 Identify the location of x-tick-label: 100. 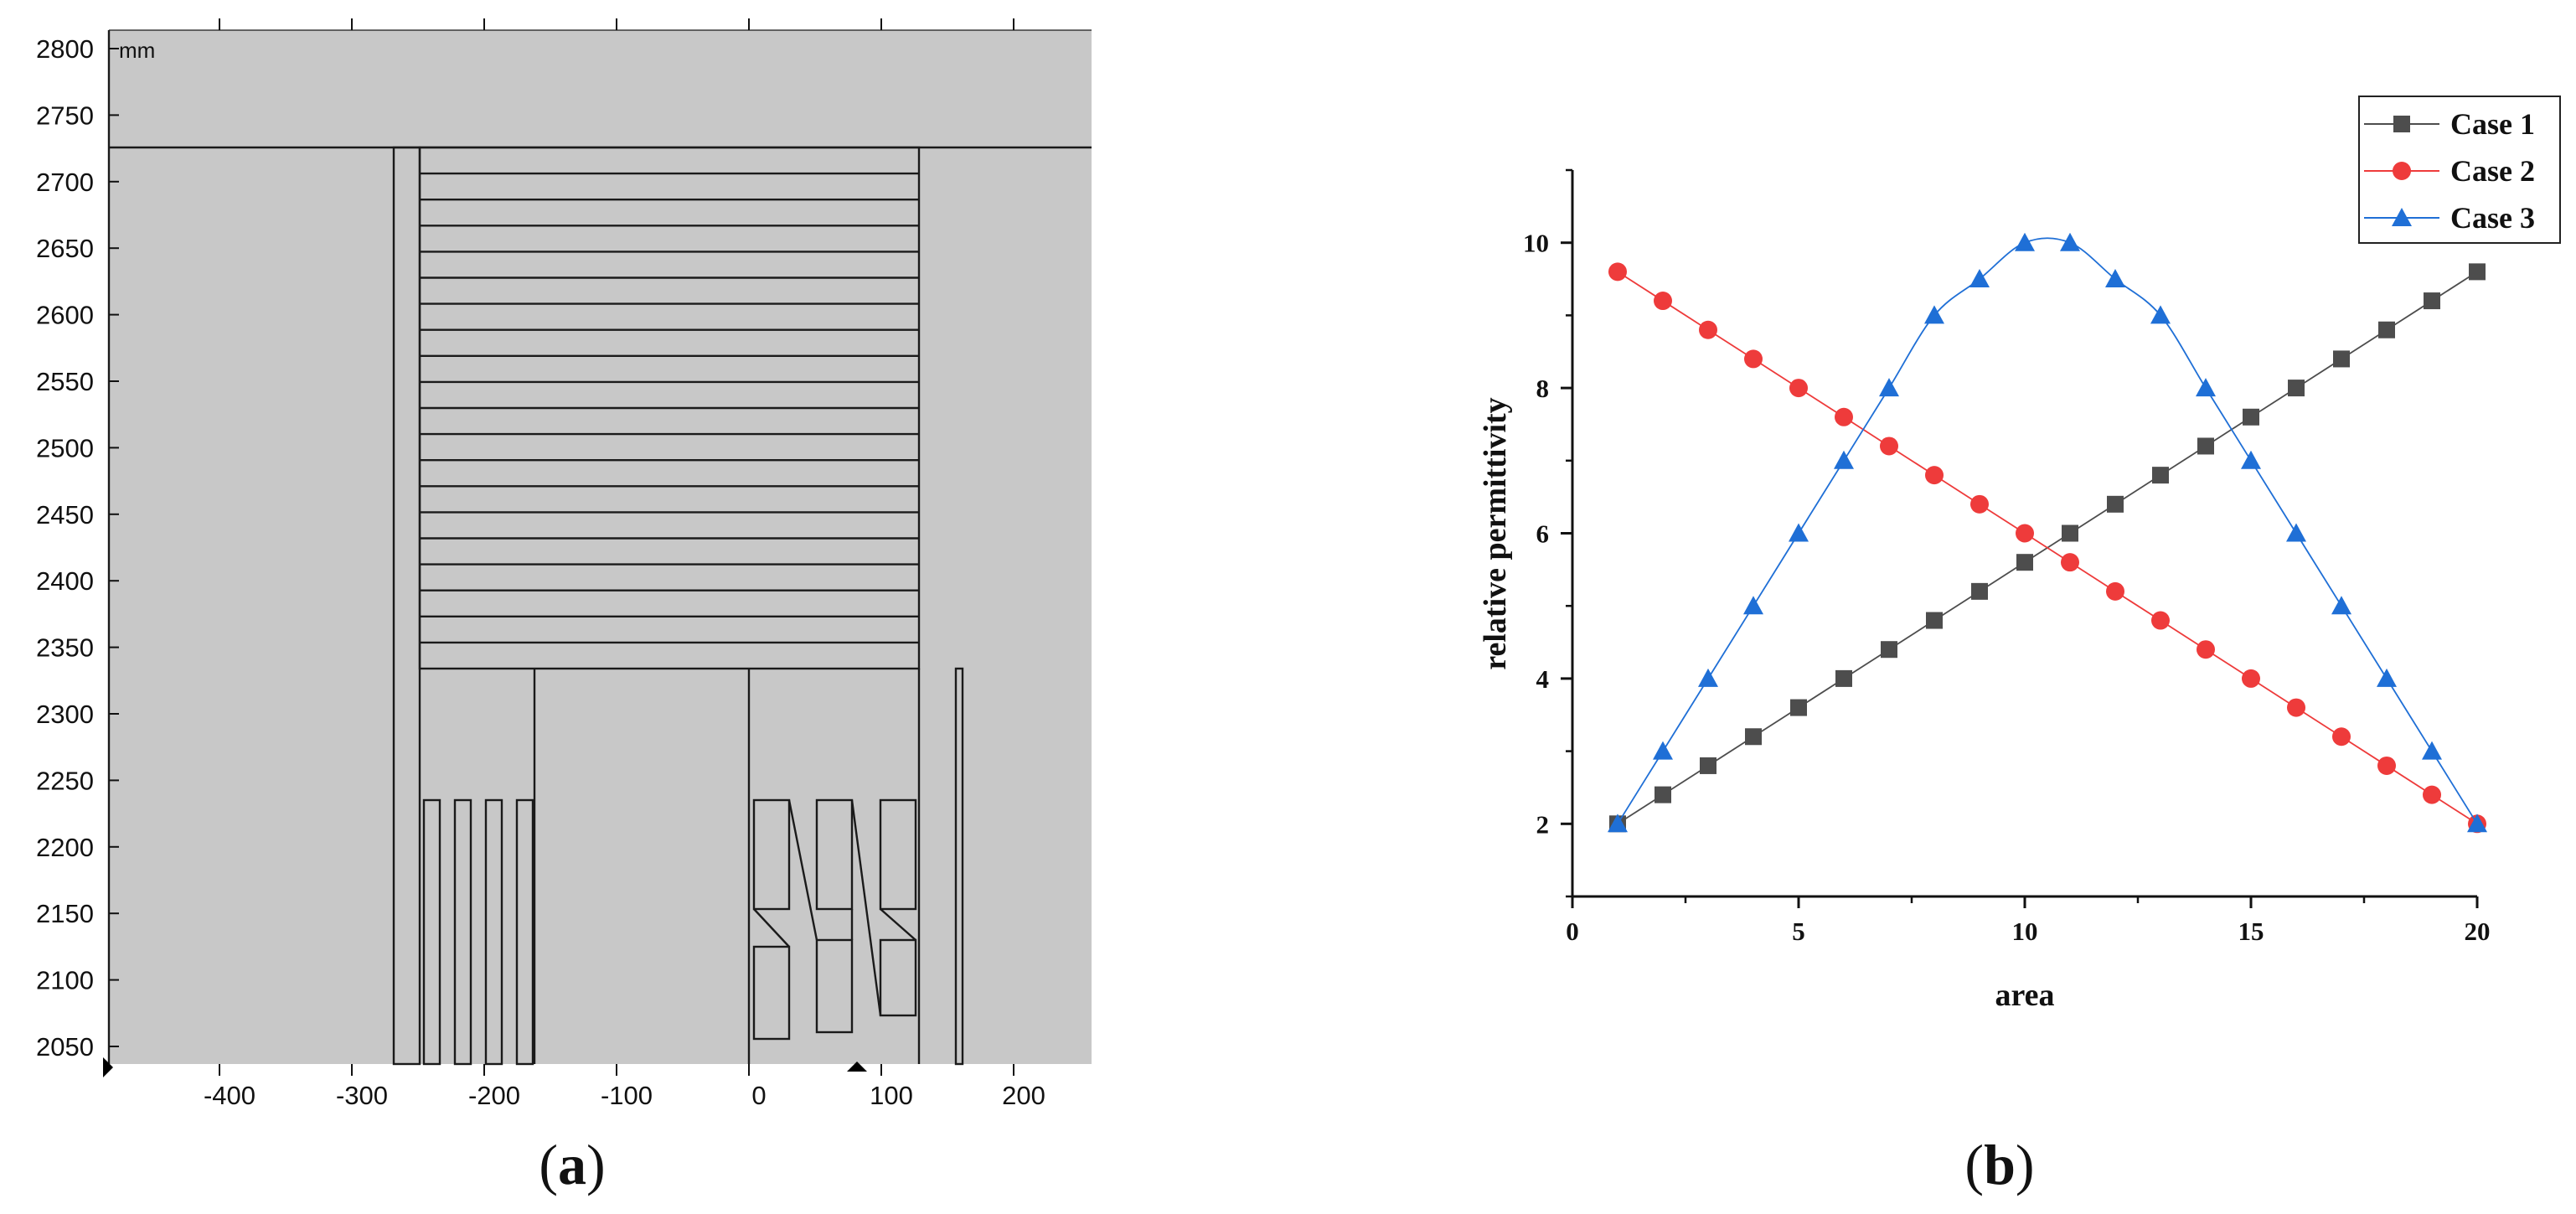
(891, 1095).